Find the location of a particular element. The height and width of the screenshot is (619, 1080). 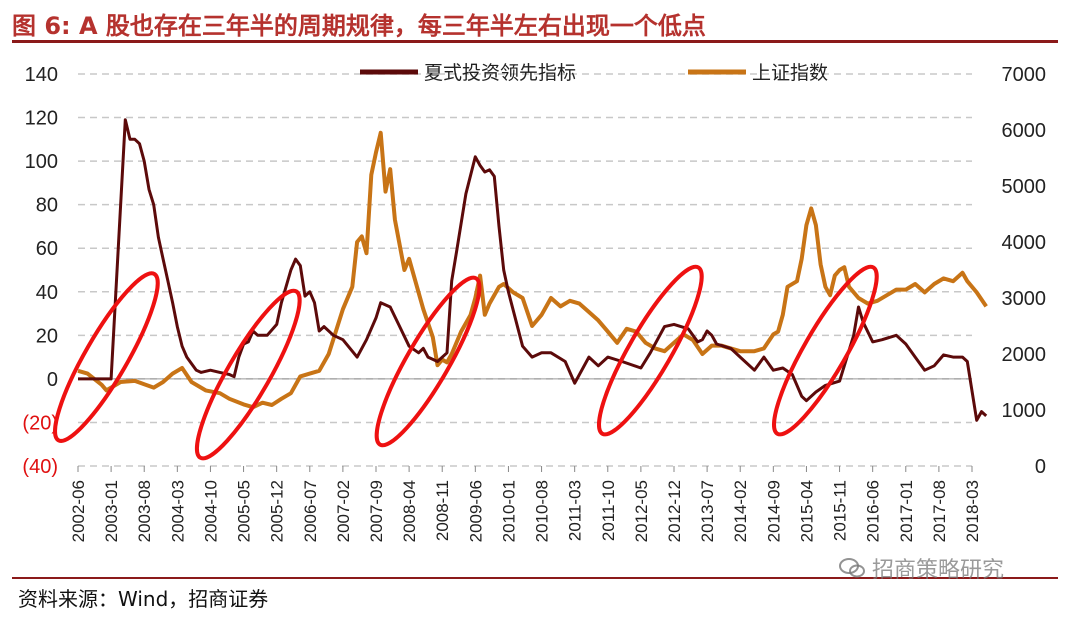

watermark: 招商策略研究 is located at coordinates (921, 568).